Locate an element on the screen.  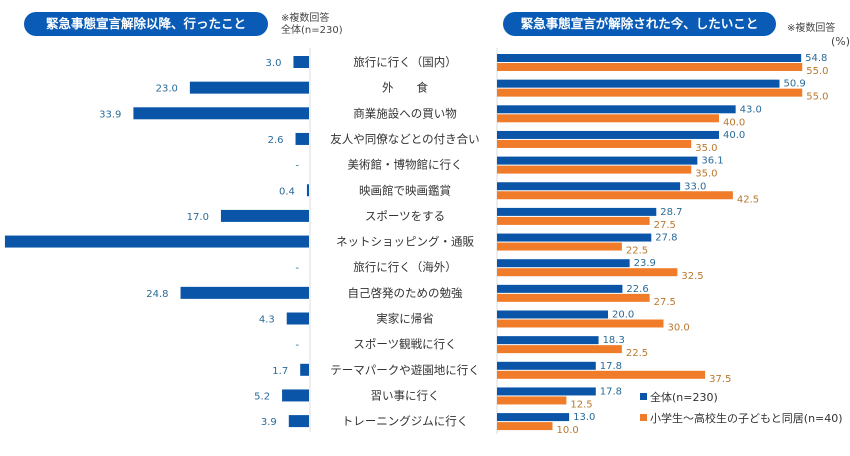
category-label: ネットショッピング・通販 is located at coordinates (405, 242).